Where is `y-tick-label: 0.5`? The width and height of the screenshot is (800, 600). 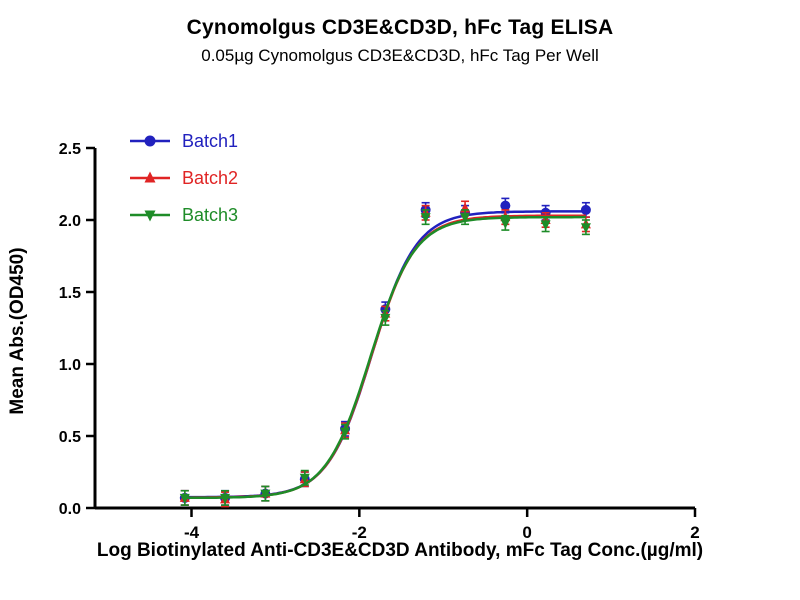 y-tick-label: 0.5 is located at coordinates (70, 437).